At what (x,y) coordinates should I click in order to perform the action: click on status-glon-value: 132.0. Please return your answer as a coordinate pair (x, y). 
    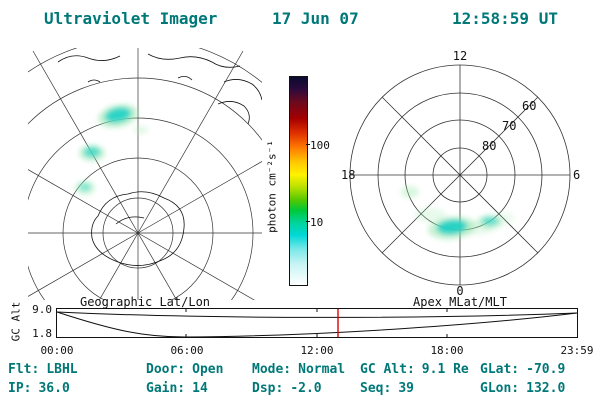
    Looking at the image, I should click on (546, 388).